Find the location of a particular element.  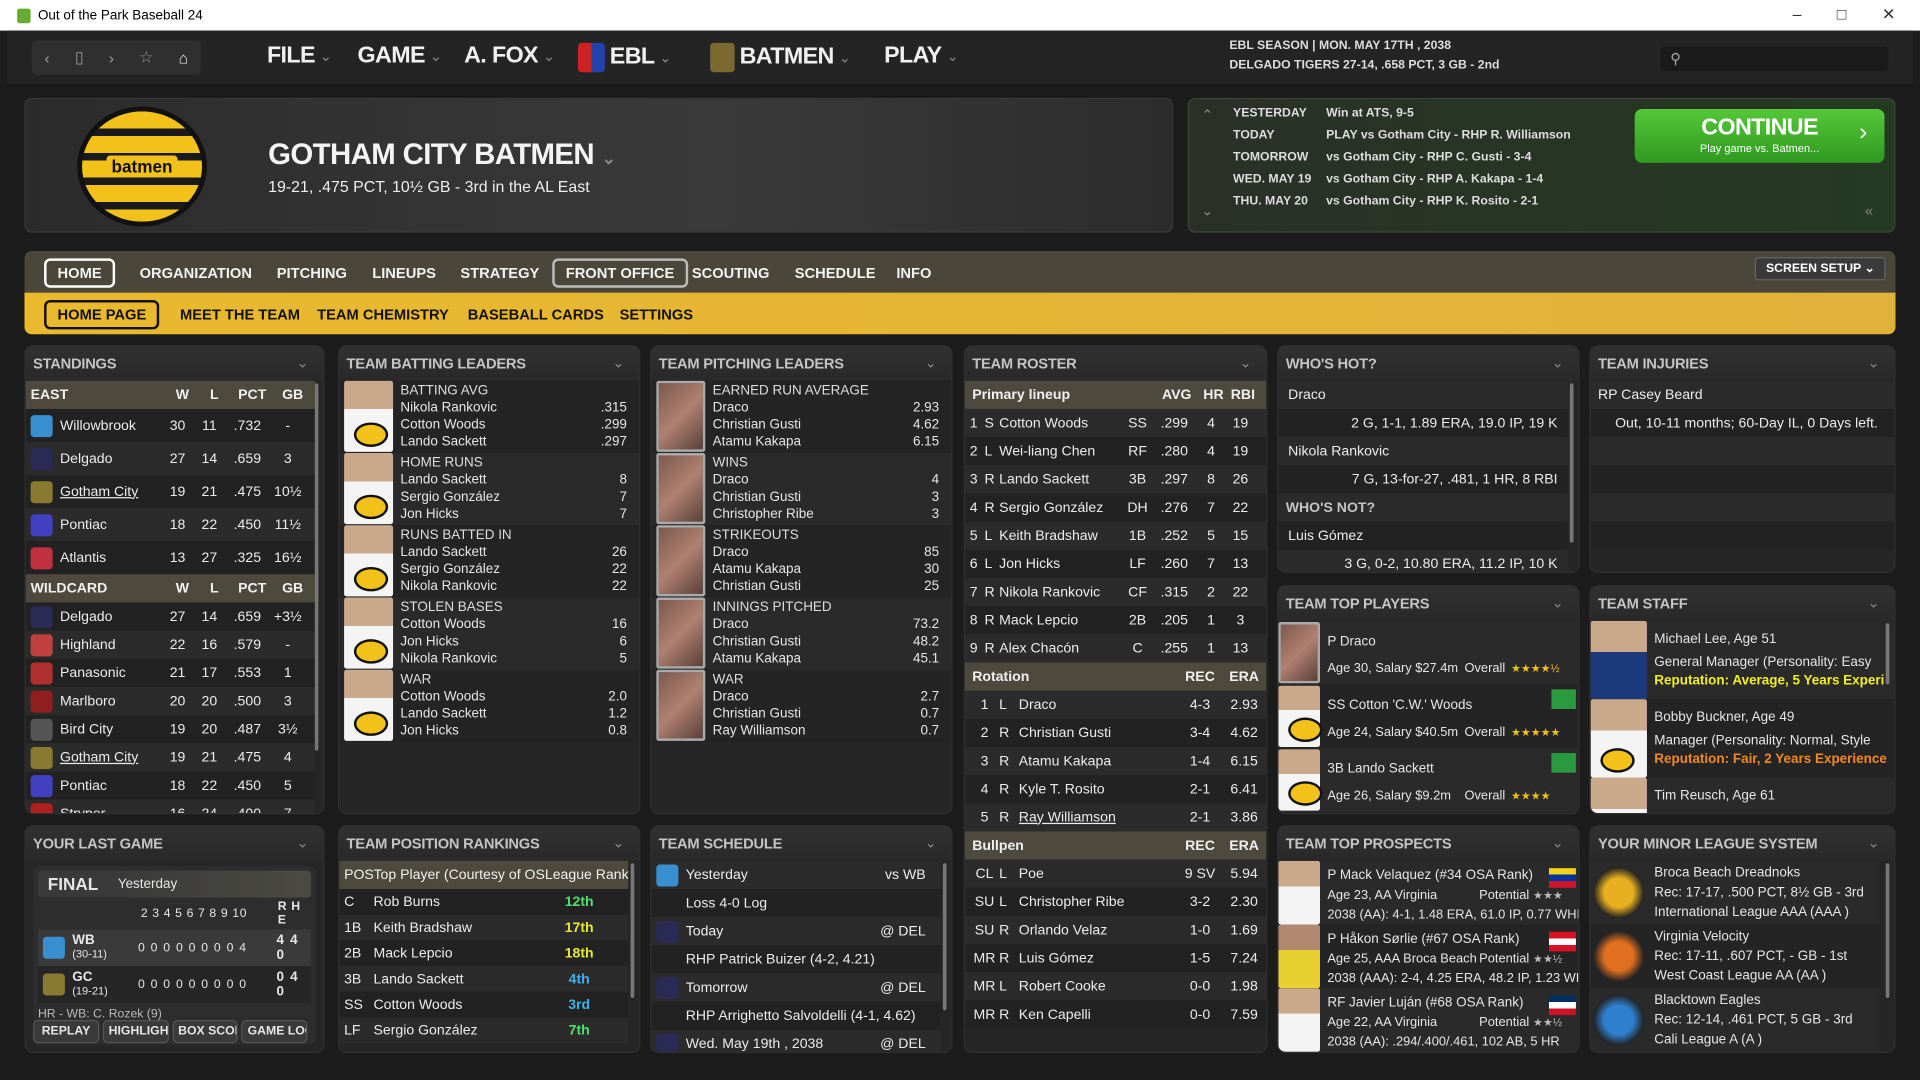

ranking-row: 2B Mack Lepcio 18th is located at coordinates (484, 953).